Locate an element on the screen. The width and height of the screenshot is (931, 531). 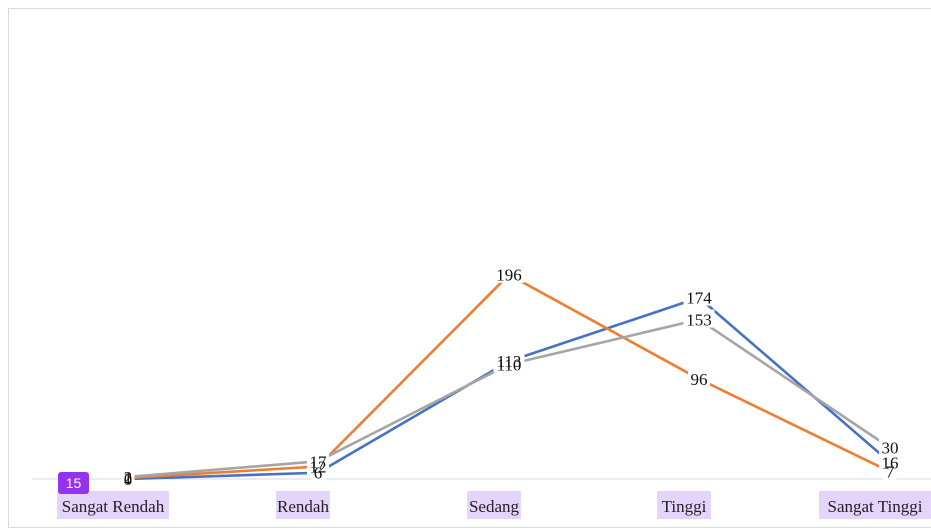
data-label-series-2: 7 is located at coordinates (890, 472).